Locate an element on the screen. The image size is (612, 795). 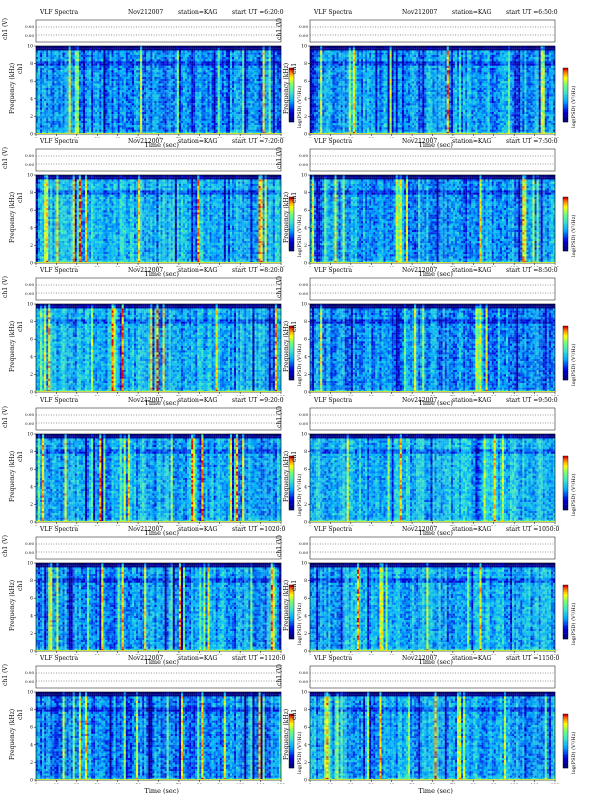
x-tick-label: 120 is located at coordinates (555, 783).